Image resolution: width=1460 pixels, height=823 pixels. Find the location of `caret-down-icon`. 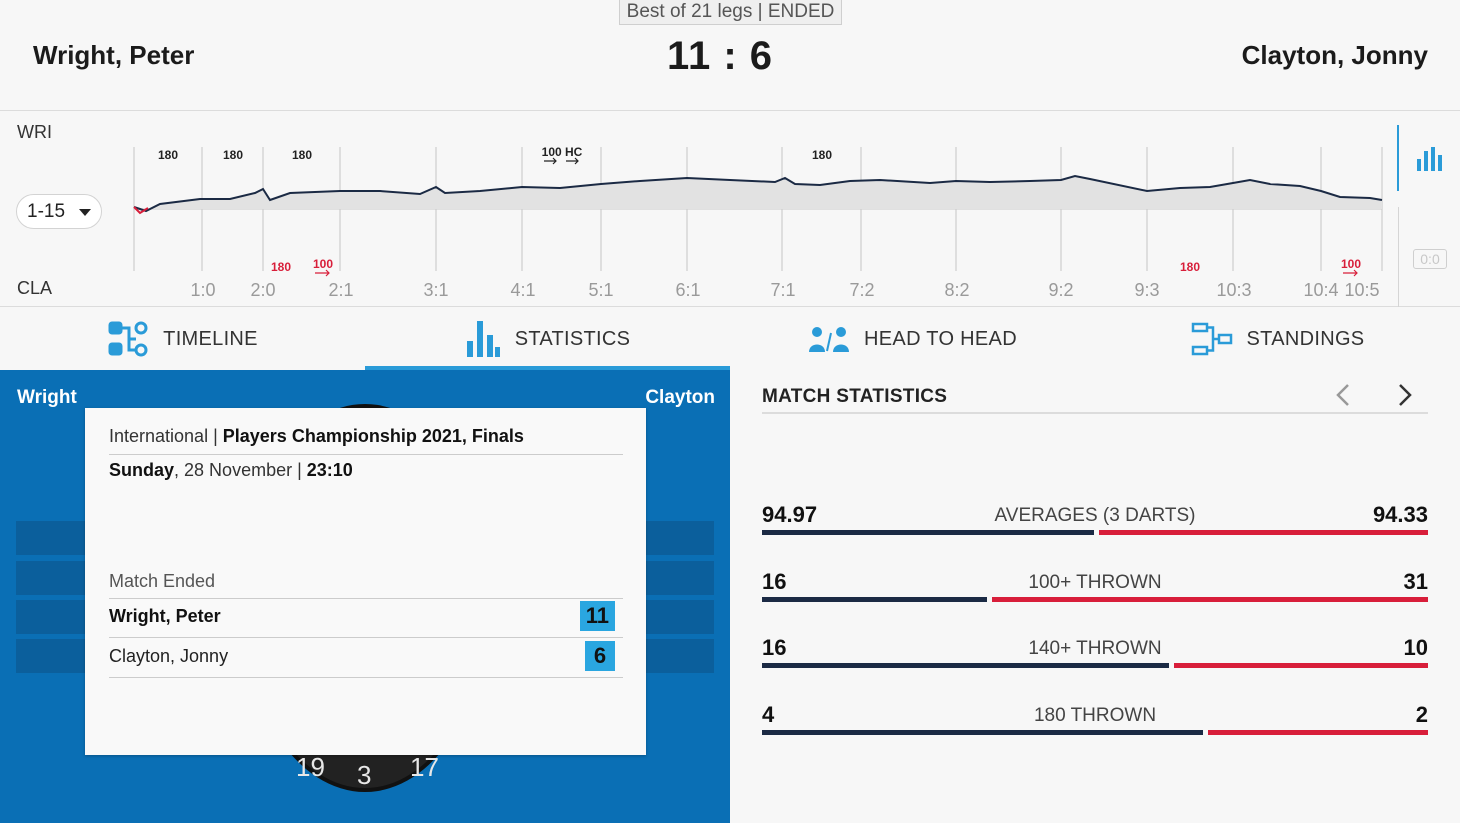

caret-down-icon is located at coordinates (85, 212).